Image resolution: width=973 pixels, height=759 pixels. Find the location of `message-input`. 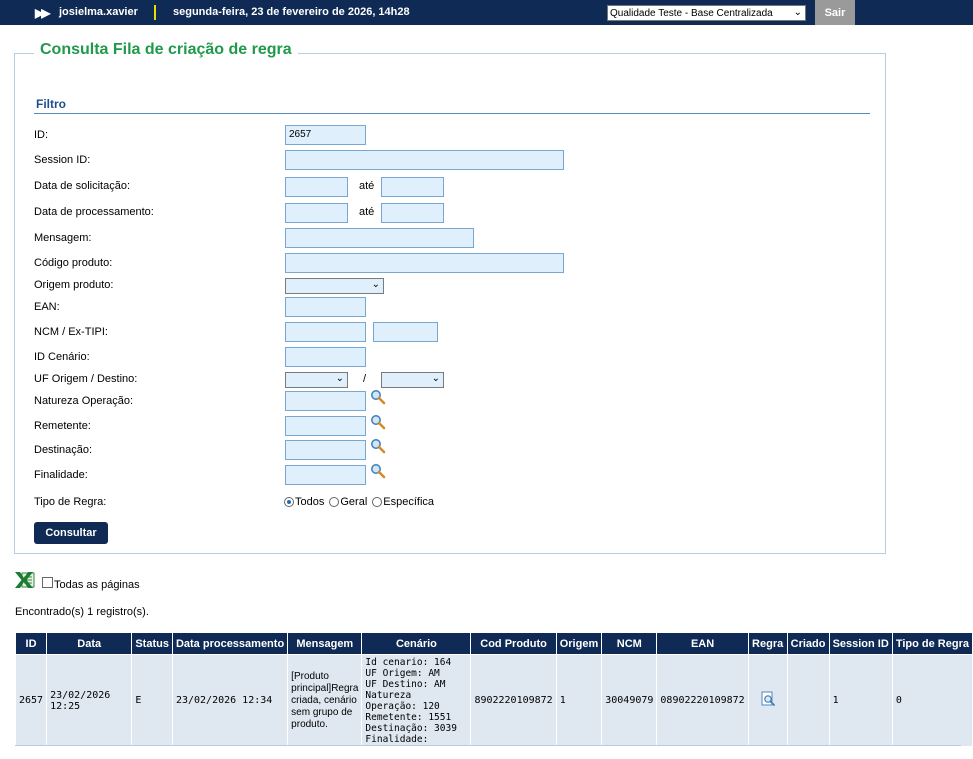

message-input is located at coordinates (379, 238).